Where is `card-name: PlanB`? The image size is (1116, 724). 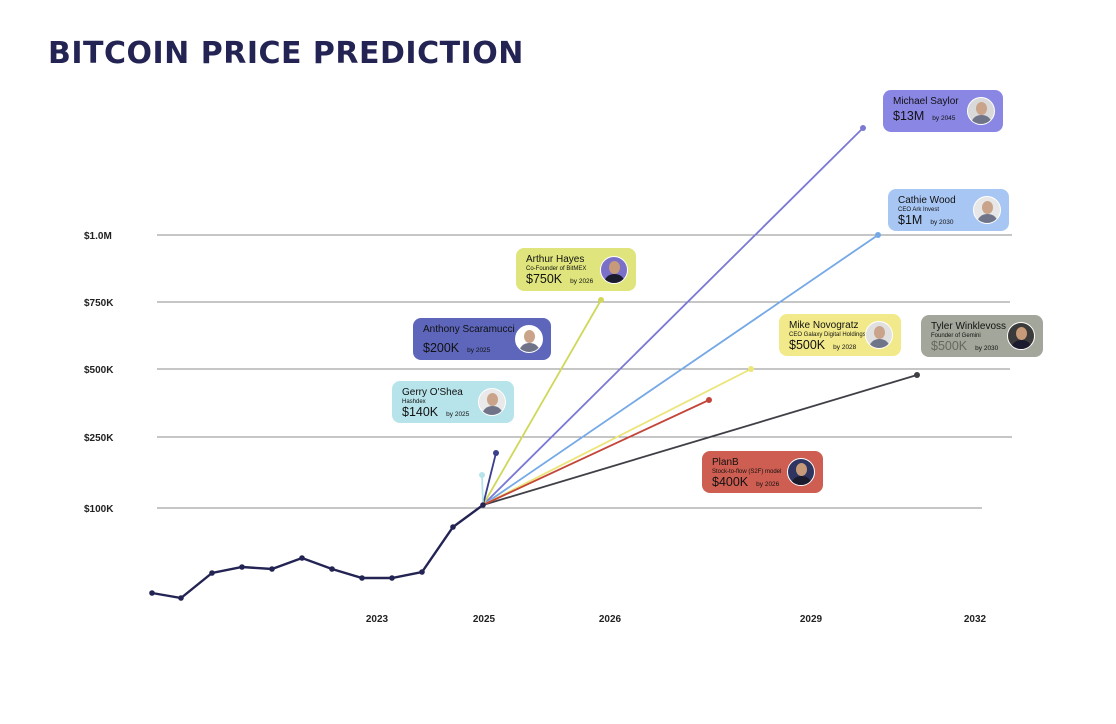
card-name: PlanB is located at coordinates (725, 462).